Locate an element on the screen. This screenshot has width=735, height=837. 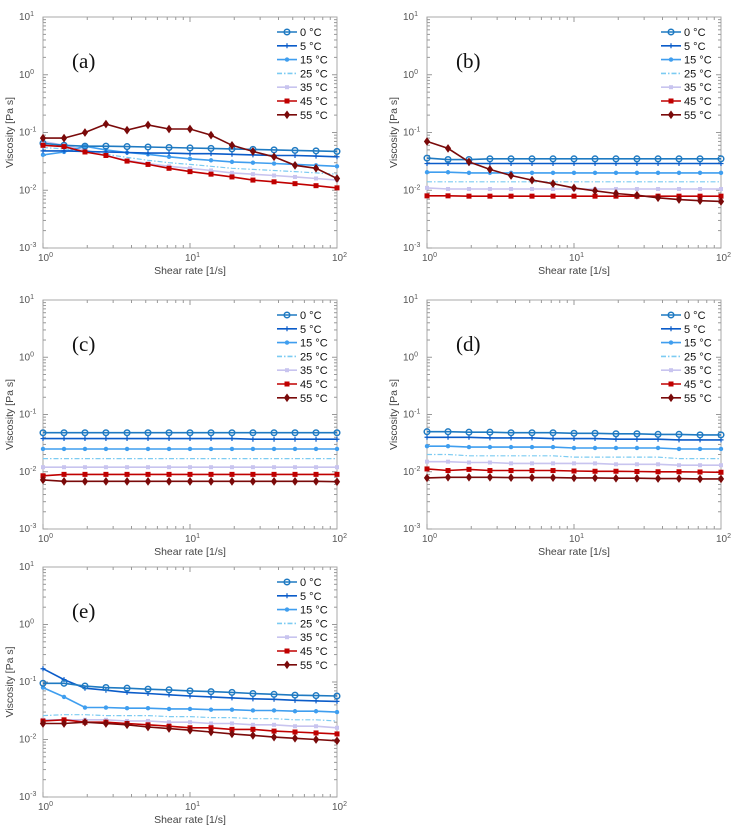
legend-label: 25 °C is located at coordinates (314, 624).